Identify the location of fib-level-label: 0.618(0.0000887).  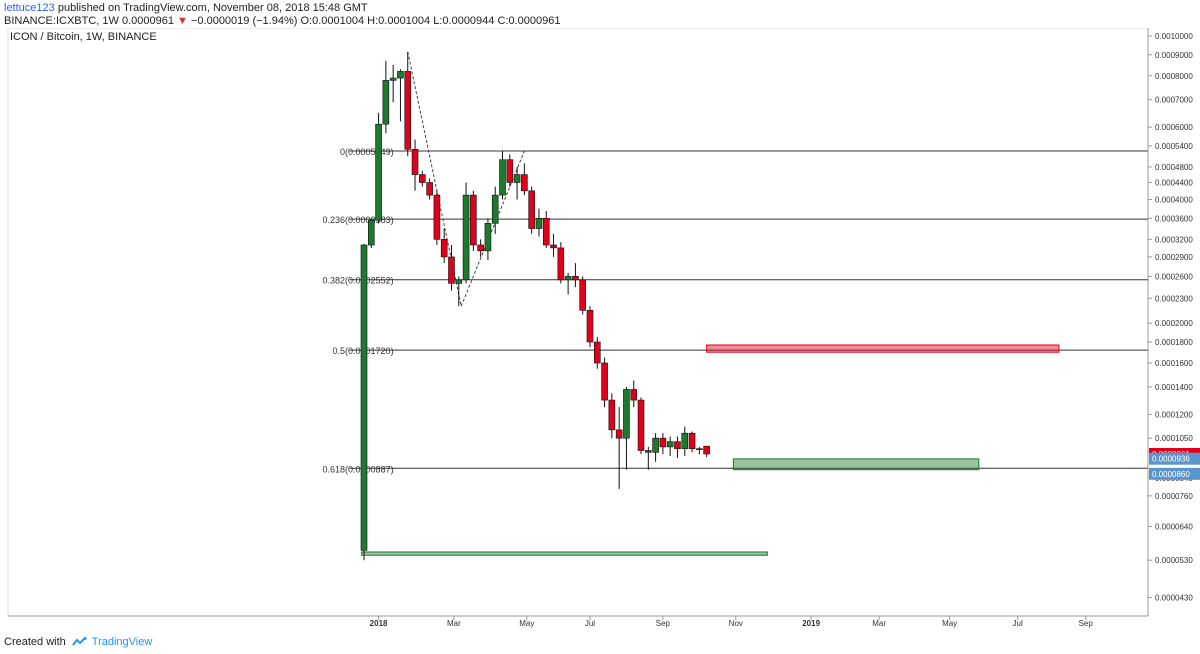
(358, 469).